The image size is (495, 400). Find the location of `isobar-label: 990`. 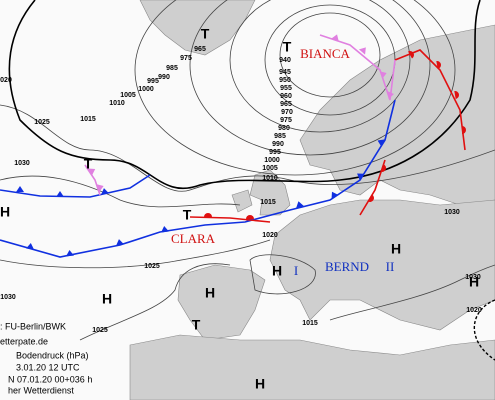

isobar-label: 990 is located at coordinates (278, 144).